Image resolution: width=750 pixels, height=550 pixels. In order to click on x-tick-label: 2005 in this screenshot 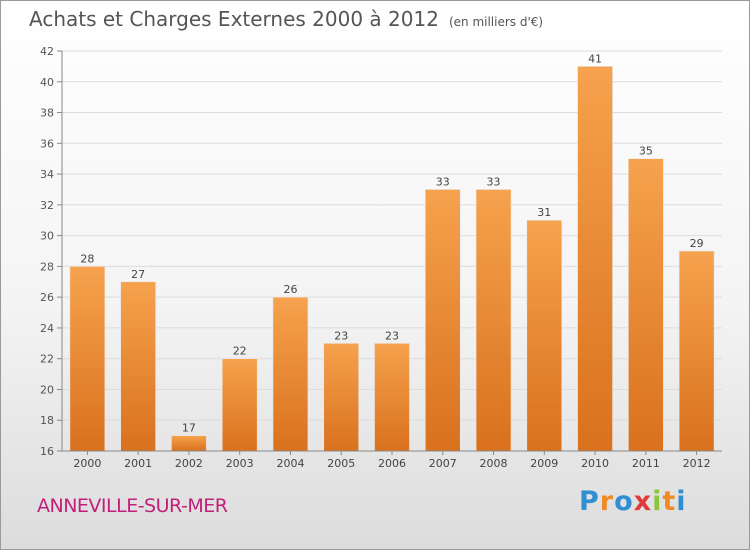, I will do `click(341, 463)`.